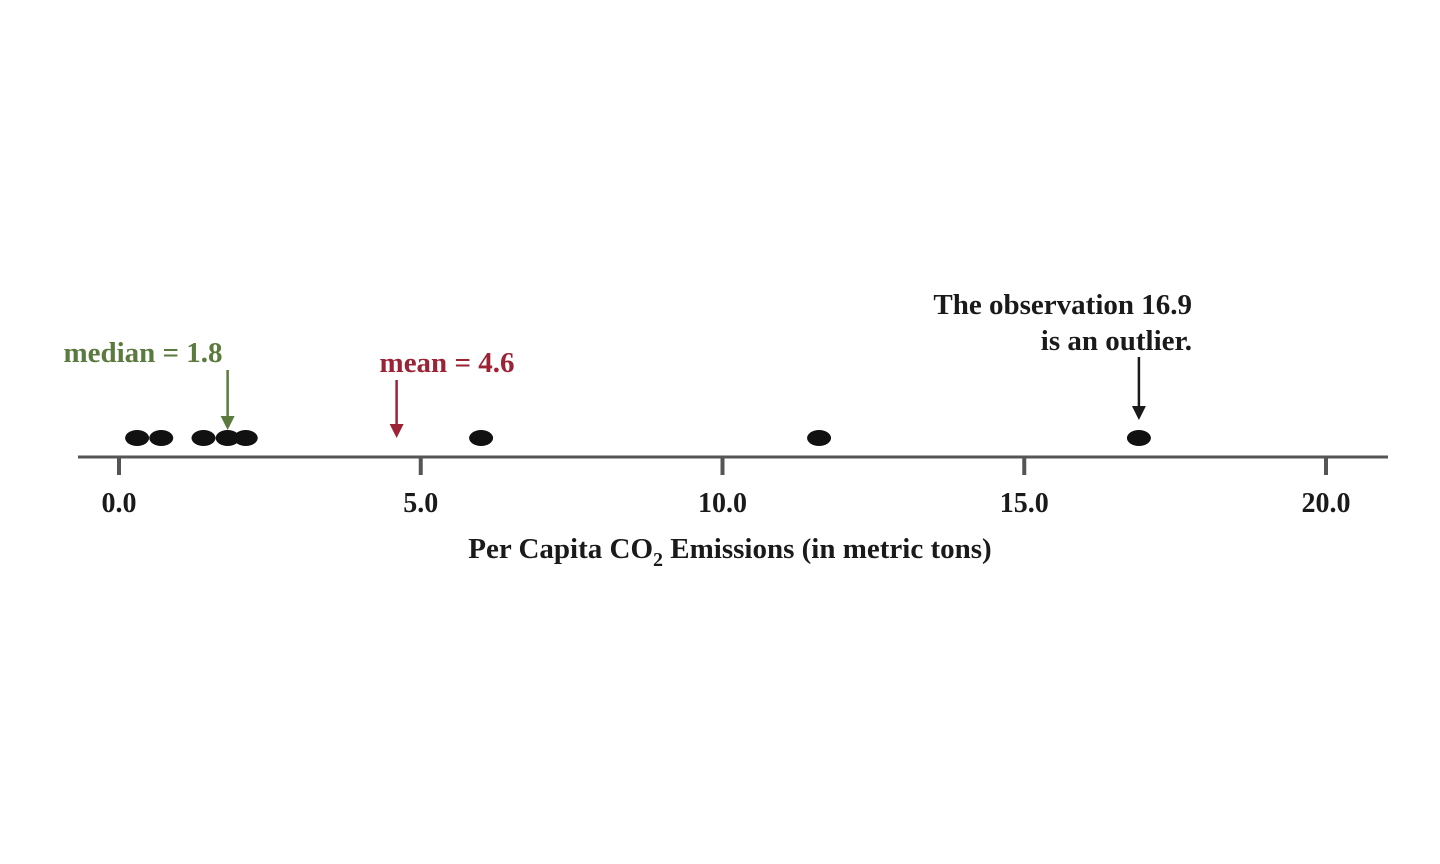 This screenshot has width=1440, height=864. Describe the element at coordinates (1116, 341) in the screenshot. I see `outlier-label: is an outlier.` at that location.